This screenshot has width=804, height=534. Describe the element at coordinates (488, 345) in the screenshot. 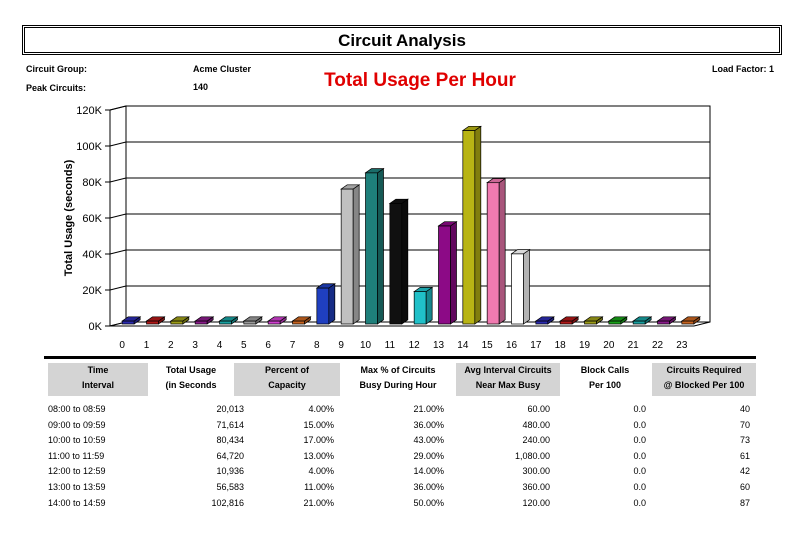

I see `x-tick-label: 15` at that location.